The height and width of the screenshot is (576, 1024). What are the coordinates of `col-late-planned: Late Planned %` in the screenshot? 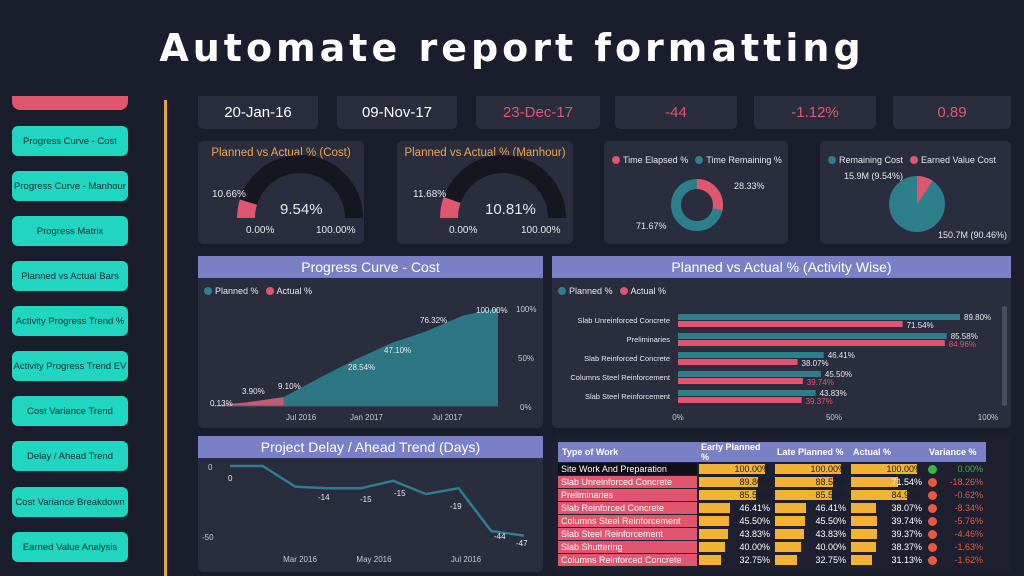 It's located at (811, 452).